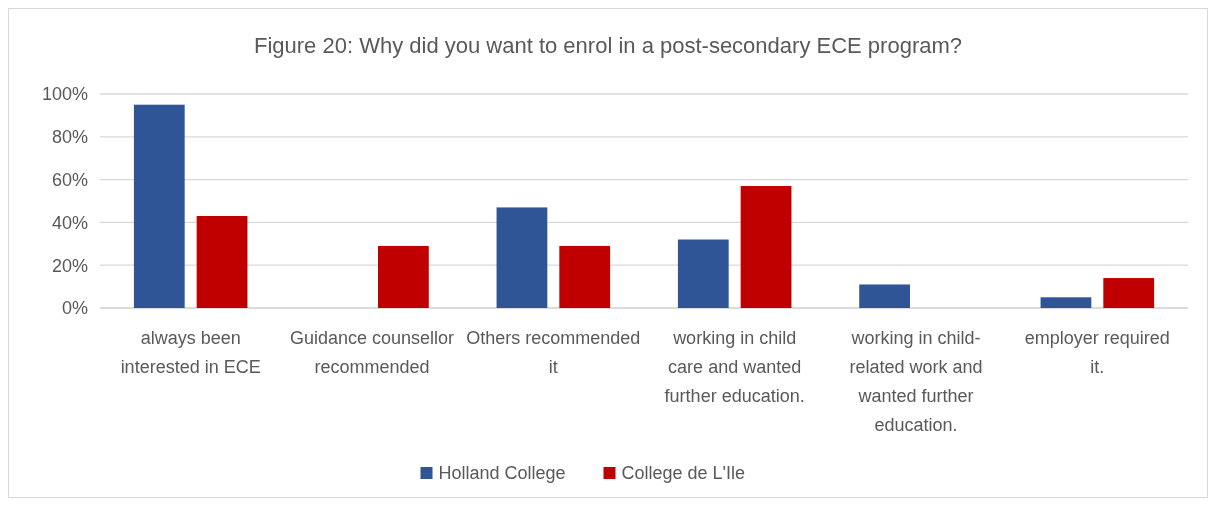  Describe the element at coordinates (1097, 352) in the screenshot. I see `x-tick-label: employer required it.` at that location.